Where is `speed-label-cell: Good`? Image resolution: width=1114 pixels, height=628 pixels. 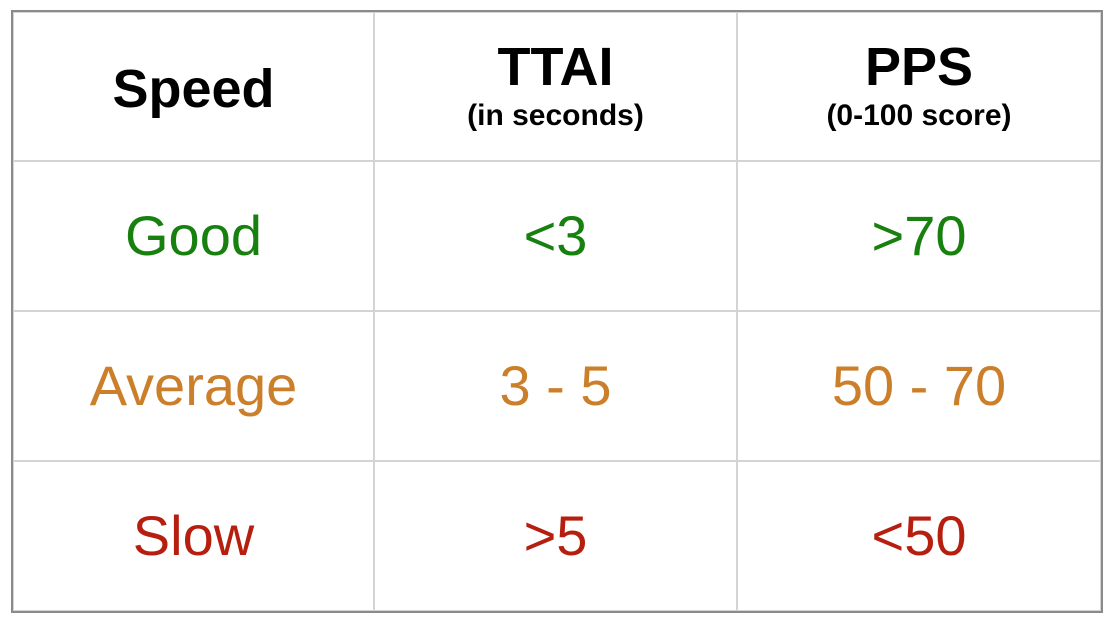
speed-label-cell: Good is located at coordinates (193, 236).